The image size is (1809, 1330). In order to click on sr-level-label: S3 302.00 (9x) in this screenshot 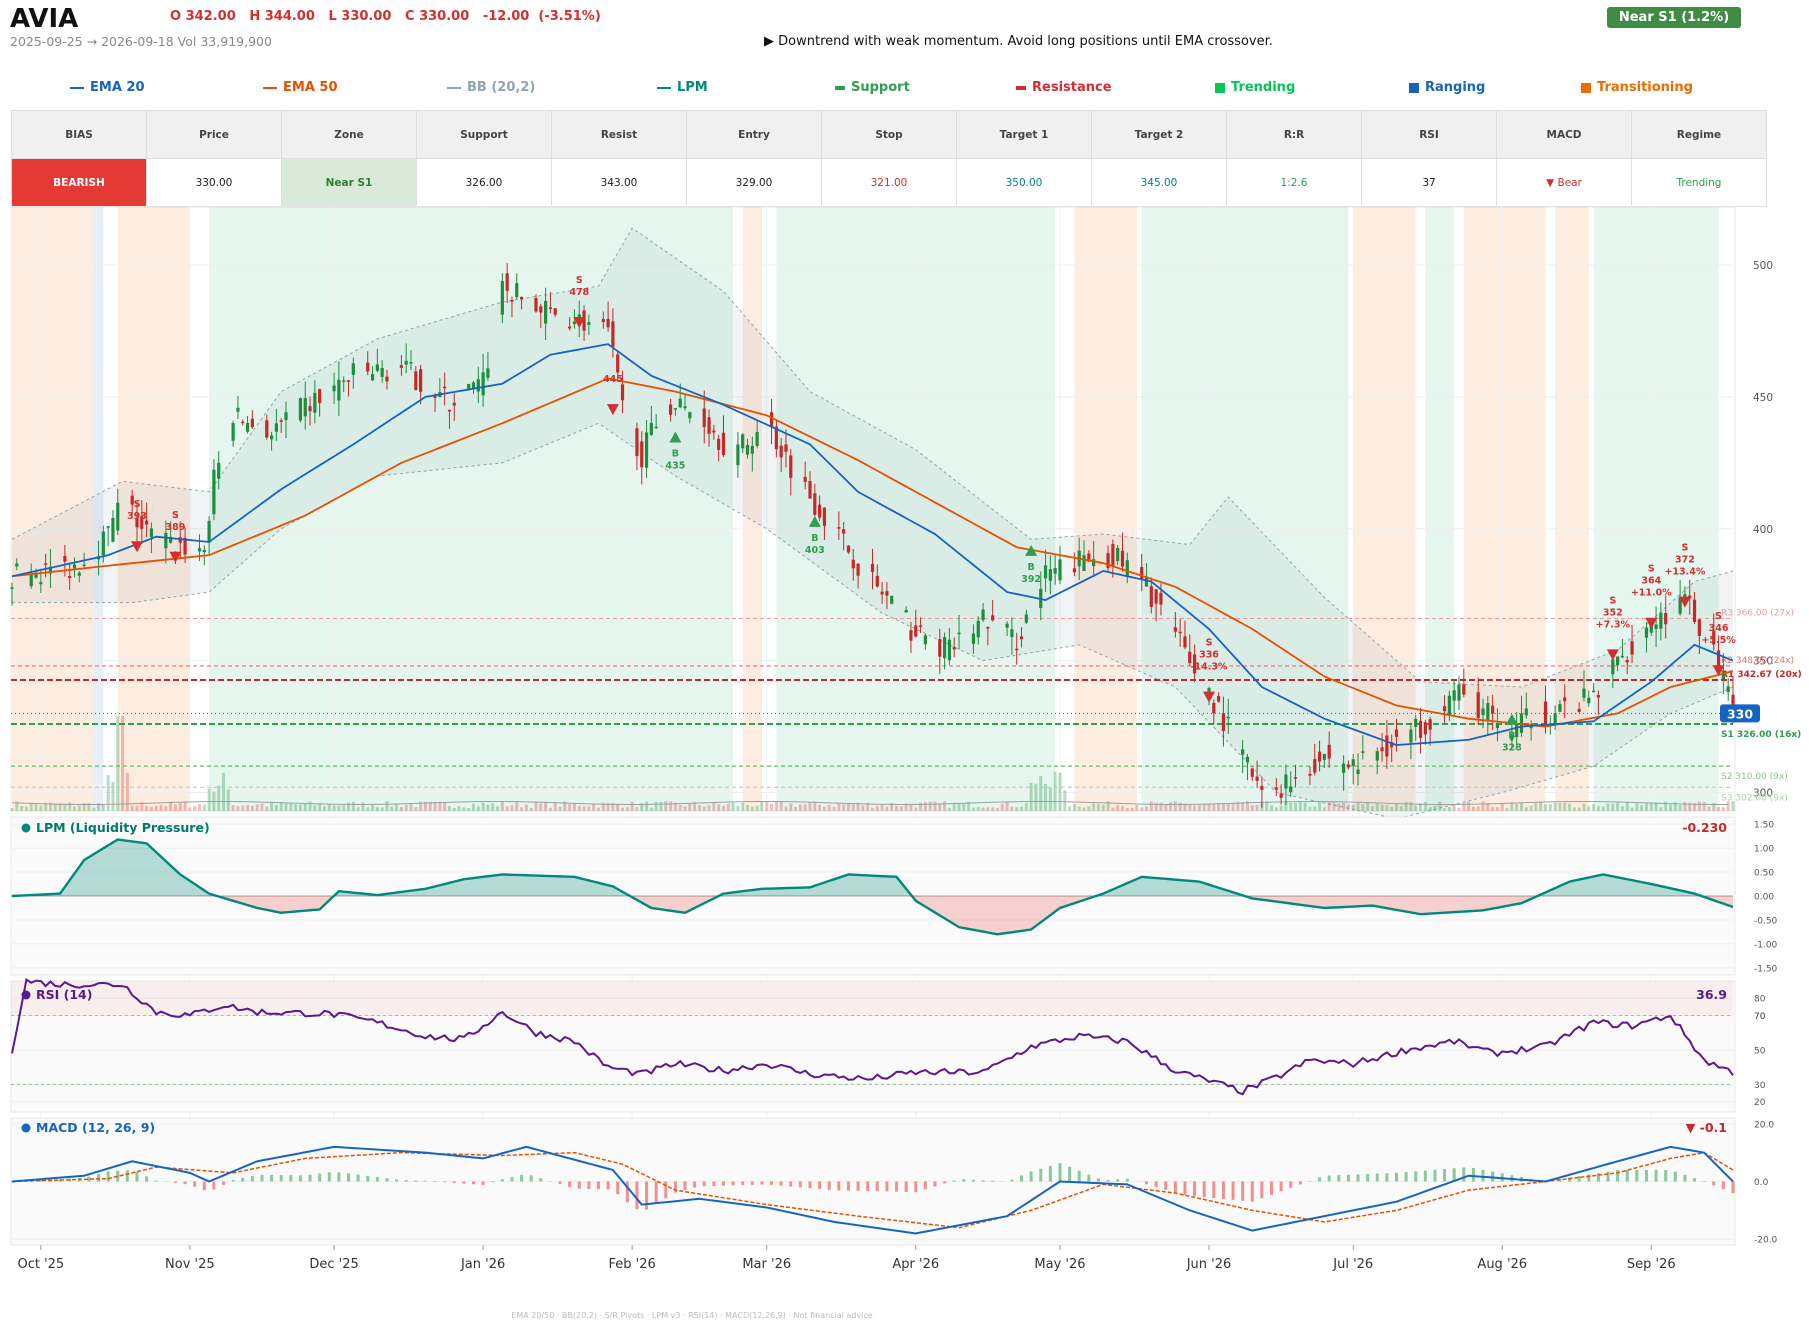, I will do `click(1754, 798)`.